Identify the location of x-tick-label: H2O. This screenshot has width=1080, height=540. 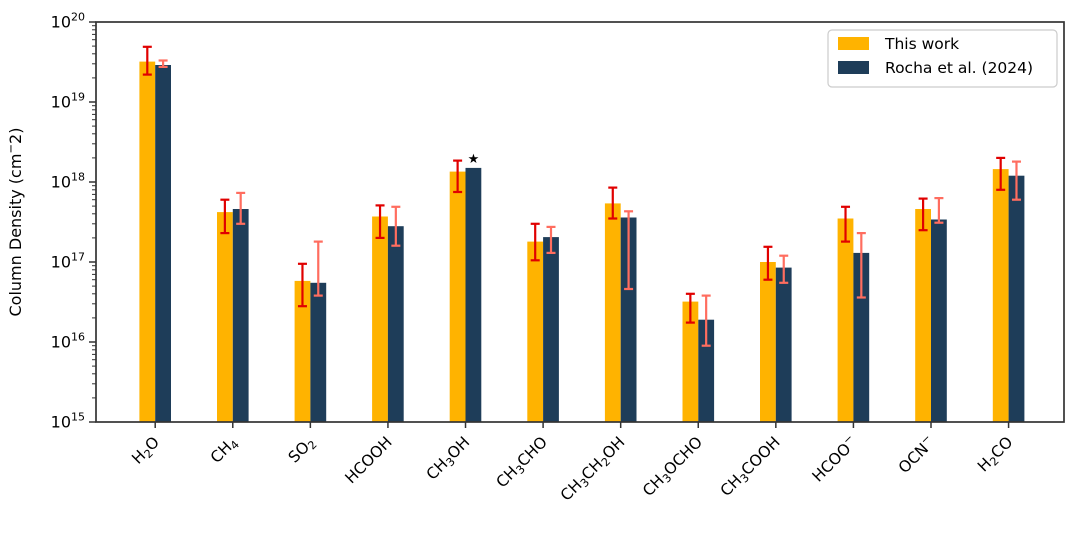
(146, 451).